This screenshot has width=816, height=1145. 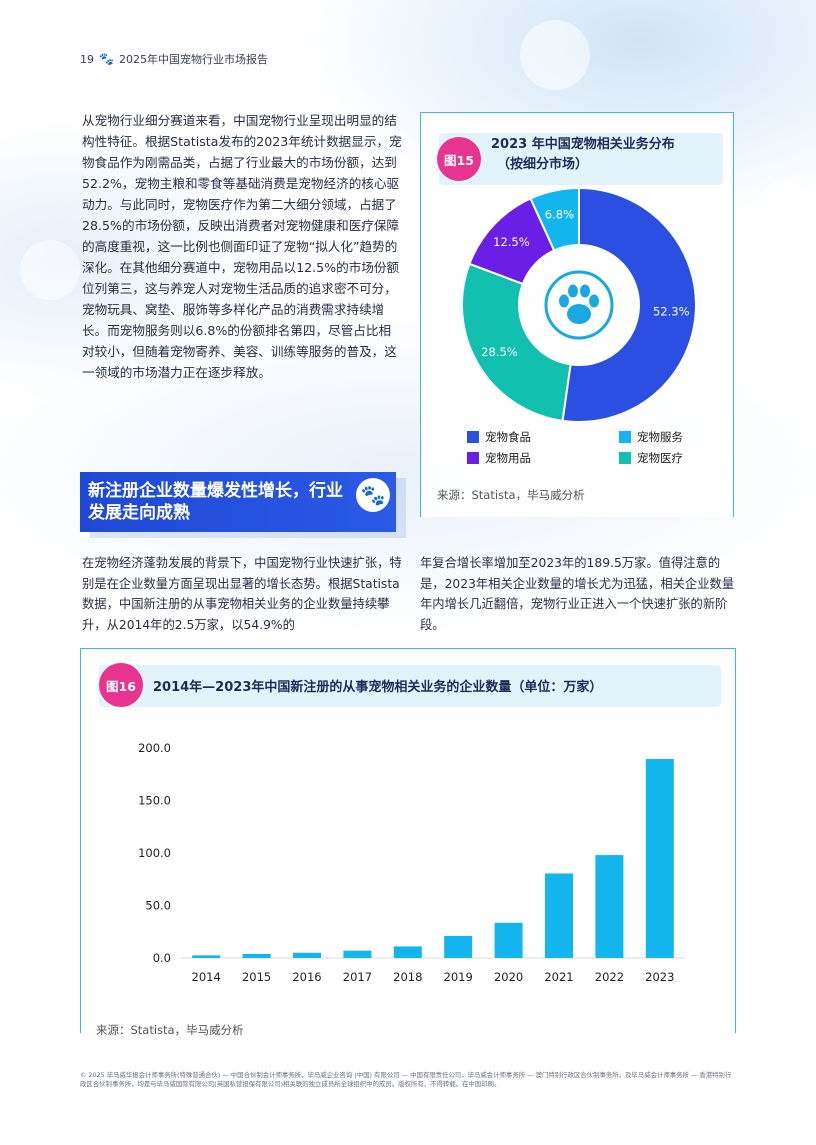 What do you see at coordinates (206, 977) in the screenshot?
I see `x-tick-label: 2014` at bounding box center [206, 977].